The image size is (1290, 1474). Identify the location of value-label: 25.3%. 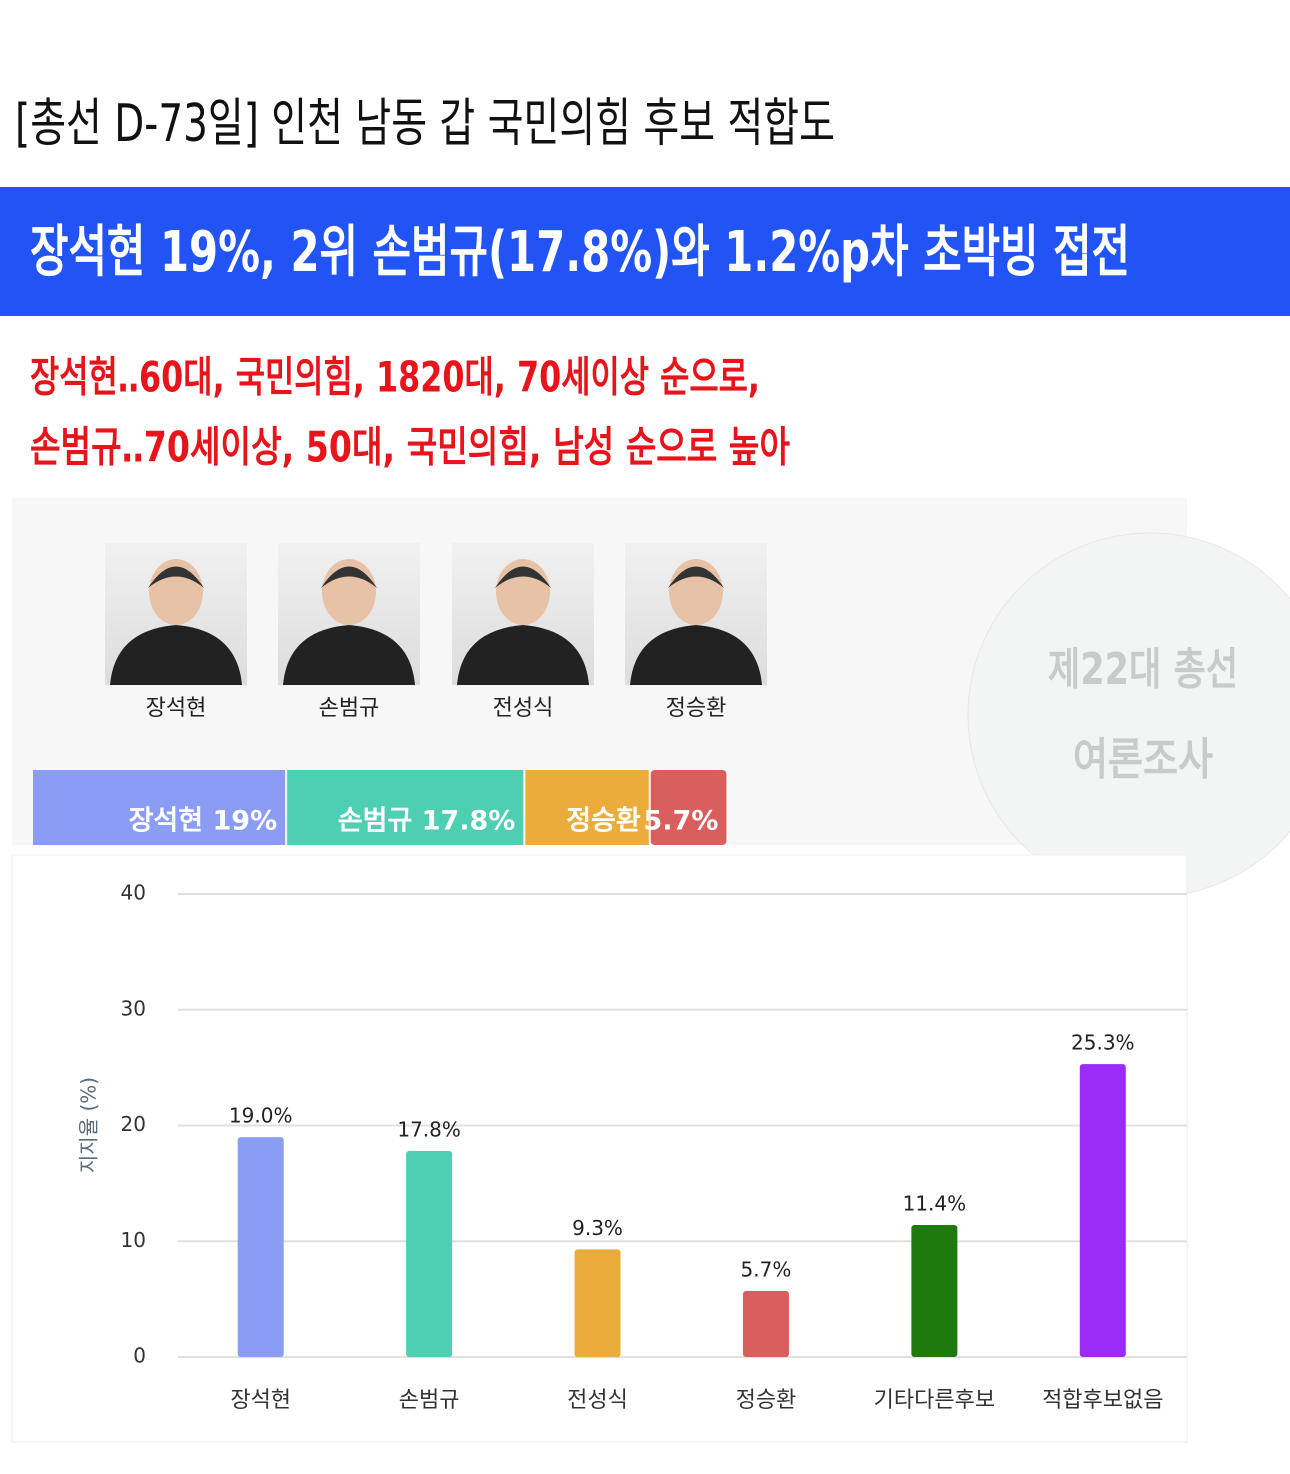
(1103, 1043).